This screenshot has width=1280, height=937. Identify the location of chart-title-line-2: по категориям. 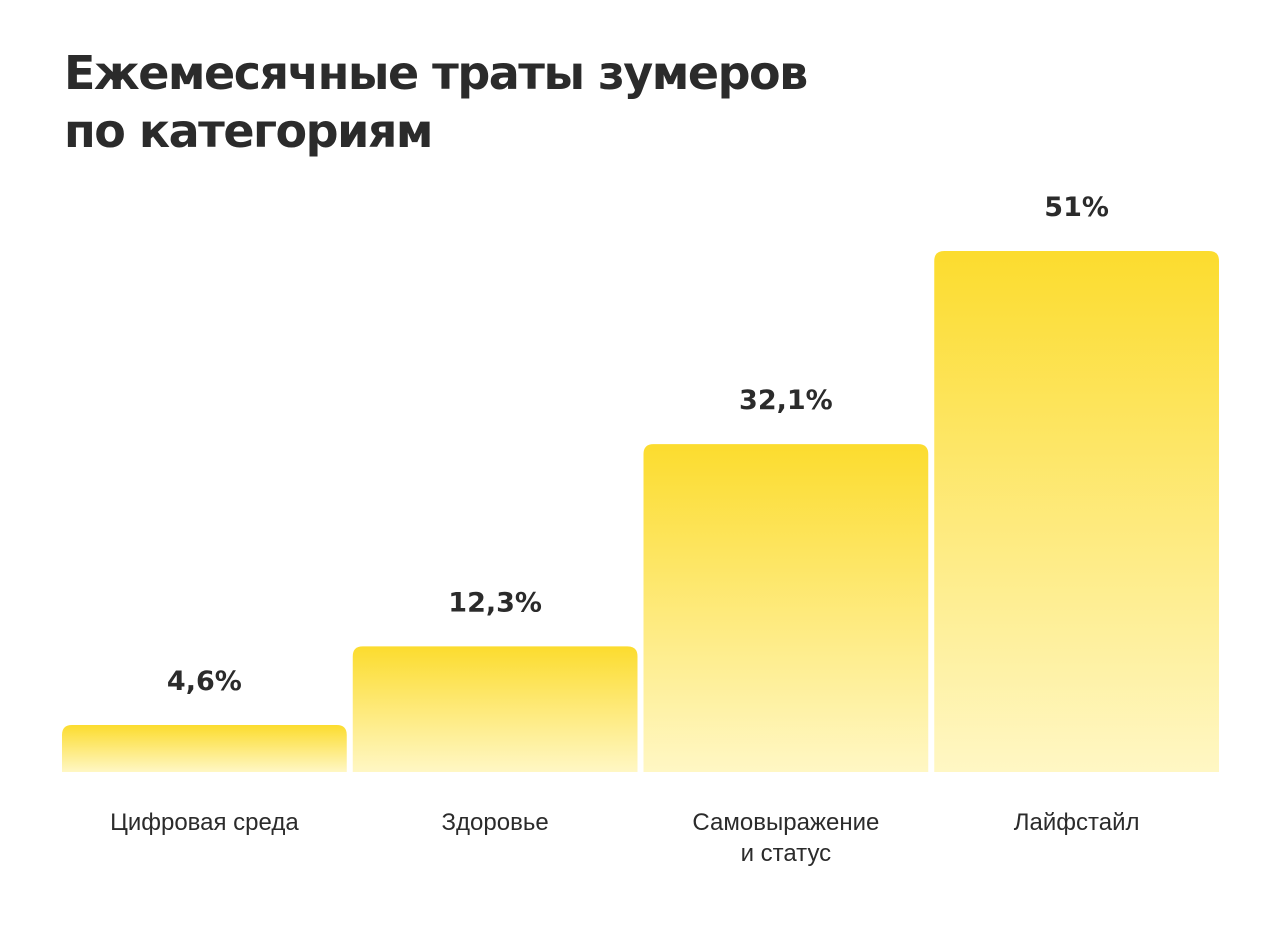
(248, 131).